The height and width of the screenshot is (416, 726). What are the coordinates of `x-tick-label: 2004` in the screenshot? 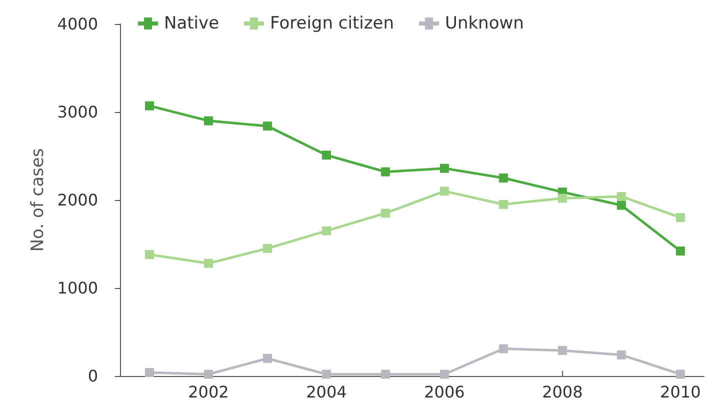 It's located at (326, 392).